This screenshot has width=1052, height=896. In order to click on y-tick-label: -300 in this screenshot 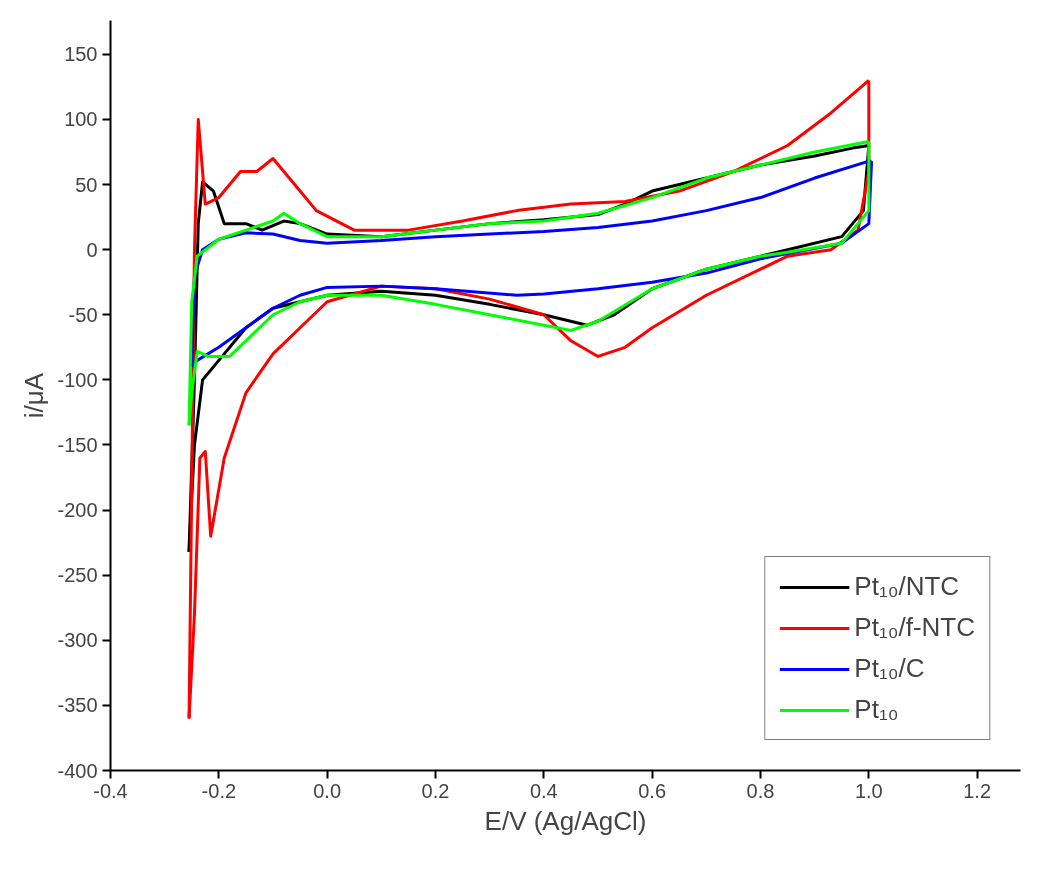, I will do `click(77, 640)`.